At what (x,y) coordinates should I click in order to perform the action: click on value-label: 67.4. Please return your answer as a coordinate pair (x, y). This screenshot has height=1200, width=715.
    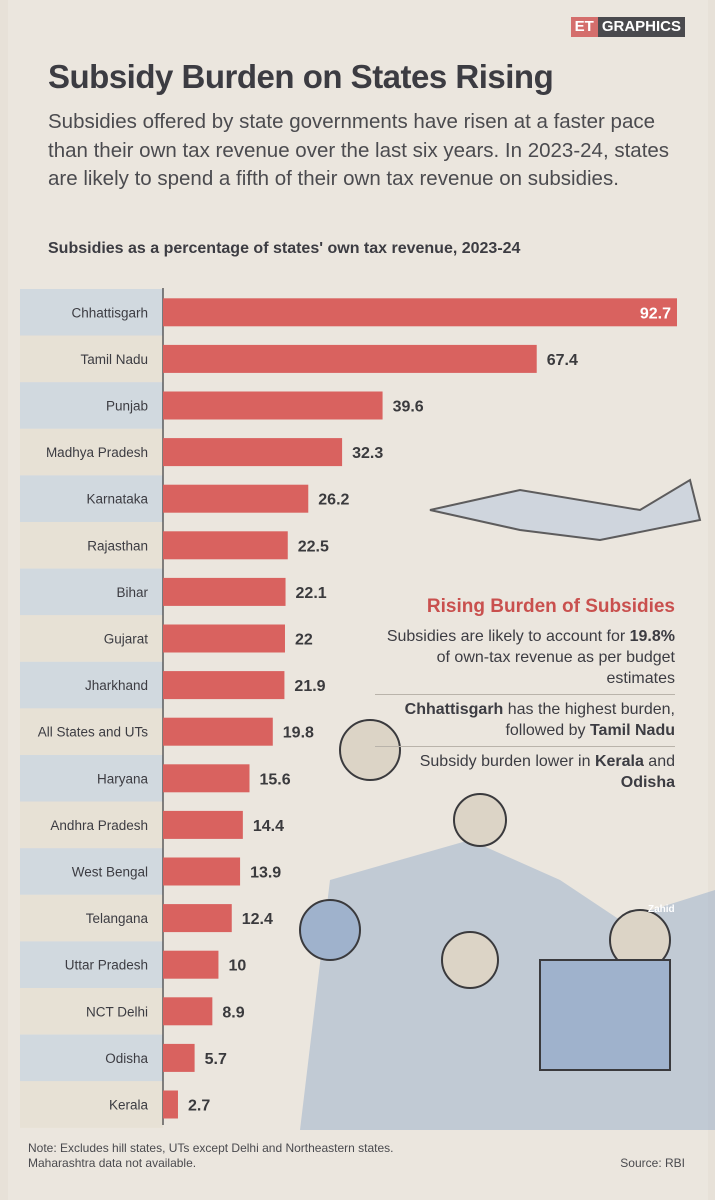
    Looking at the image, I should click on (562, 360).